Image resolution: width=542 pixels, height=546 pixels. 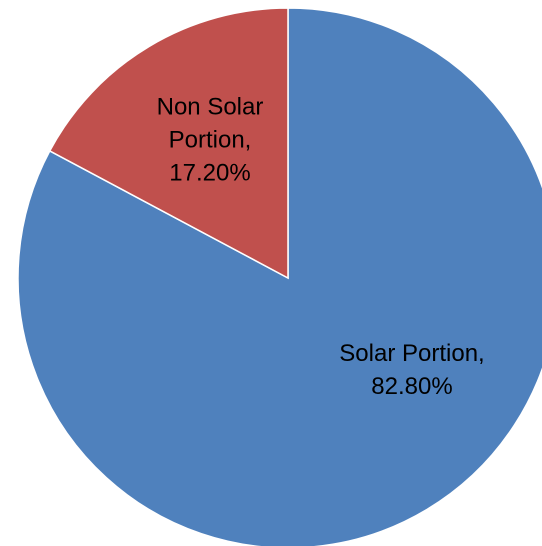 What do you see at coordinates (210, 140) in the screenshot?
I see `data-label: Non Solar Portion, 17.20%` at bounding box center [210, 140].